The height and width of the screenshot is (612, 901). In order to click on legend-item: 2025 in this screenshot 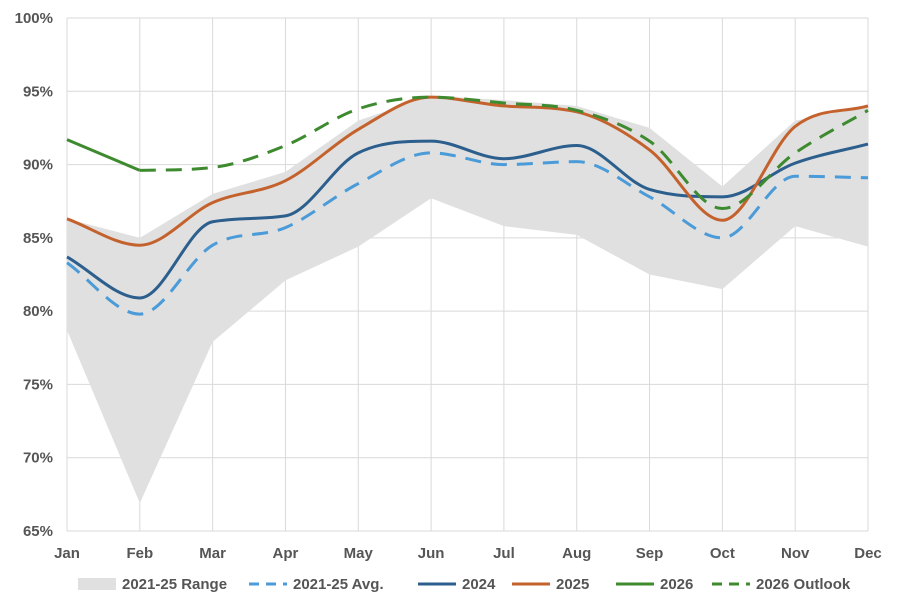, I will do `click(550, 584)`.